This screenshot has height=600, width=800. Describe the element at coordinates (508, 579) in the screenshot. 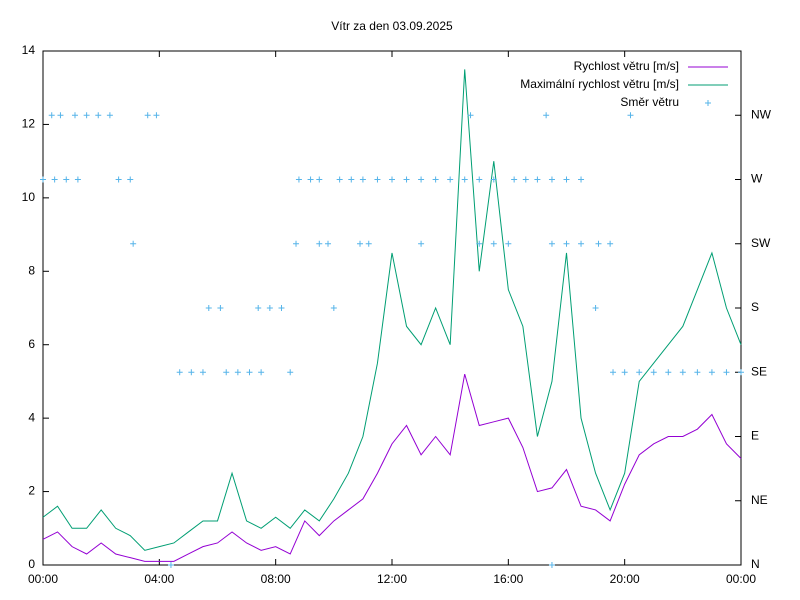

I see `x-tick-label: 16:00` at that location.